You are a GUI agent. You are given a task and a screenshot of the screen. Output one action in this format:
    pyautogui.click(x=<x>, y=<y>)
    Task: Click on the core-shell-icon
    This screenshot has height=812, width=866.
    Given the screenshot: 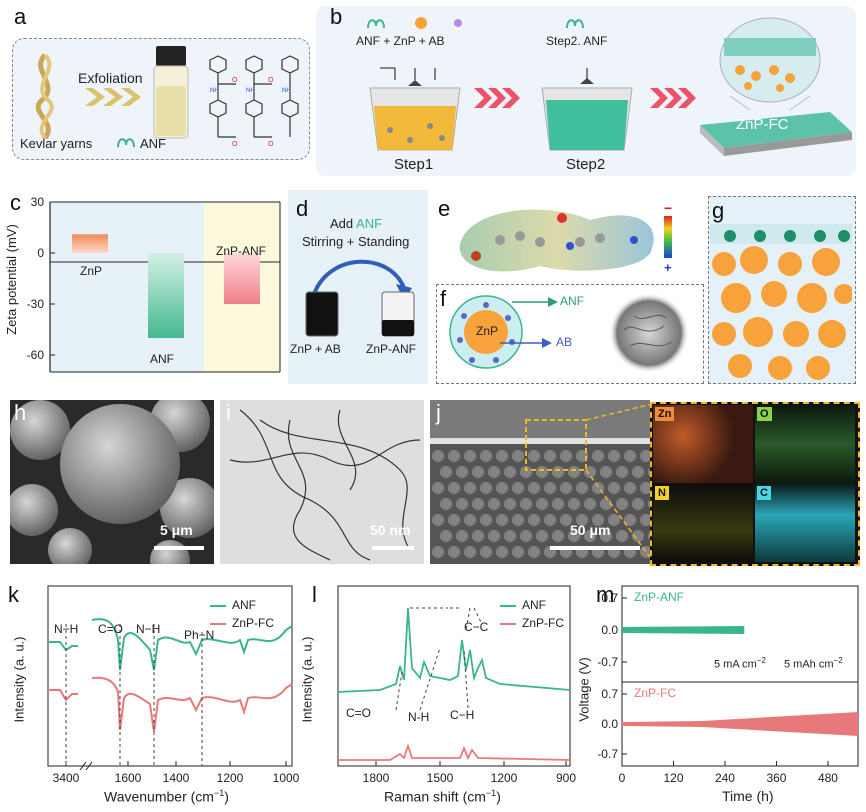 What is the action you would take?
    pyautogui.click(x=486, y=332)
    